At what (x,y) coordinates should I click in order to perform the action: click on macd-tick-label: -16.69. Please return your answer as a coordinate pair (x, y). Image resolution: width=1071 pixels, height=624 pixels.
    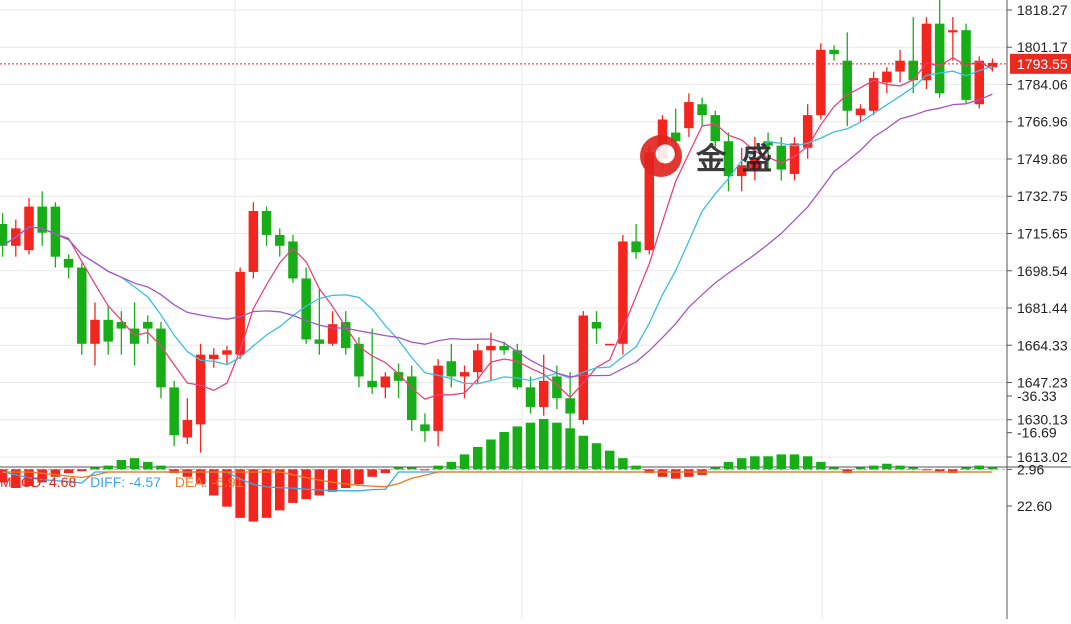
    Looking at the image, I should click on (1037, 433).